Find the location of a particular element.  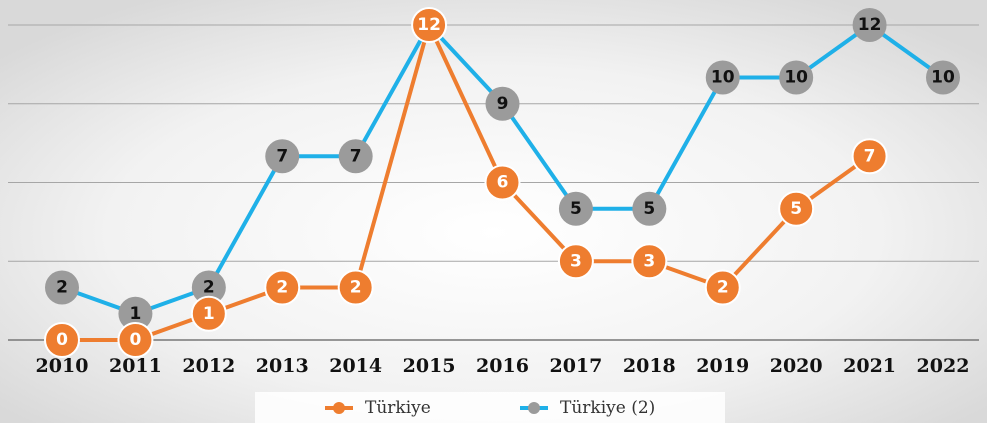

data-label: 9 is located at coordinates (503, 104).